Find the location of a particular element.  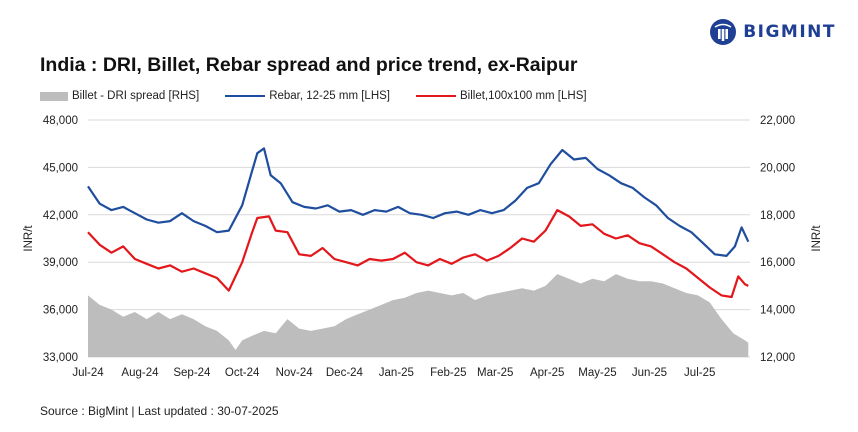

x-tick-label: May-25 is located at coordinates (597, 373).